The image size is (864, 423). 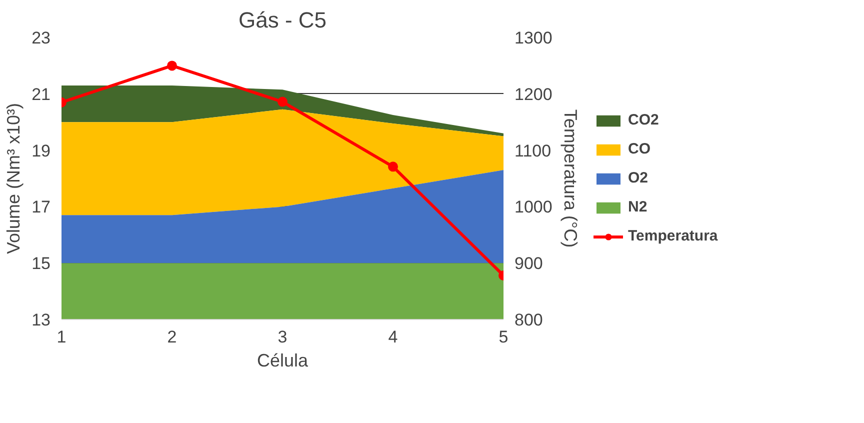 I want to click on y2-tick-label: 800, so click(x=528, y=320).